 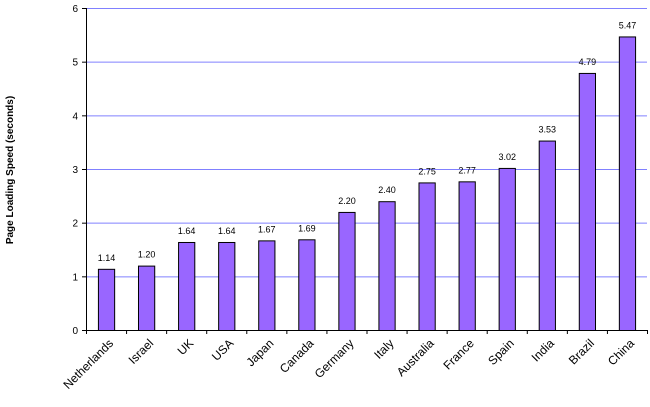 I want to click on data-label-japan: 1.67, so click(x=267, y=229).